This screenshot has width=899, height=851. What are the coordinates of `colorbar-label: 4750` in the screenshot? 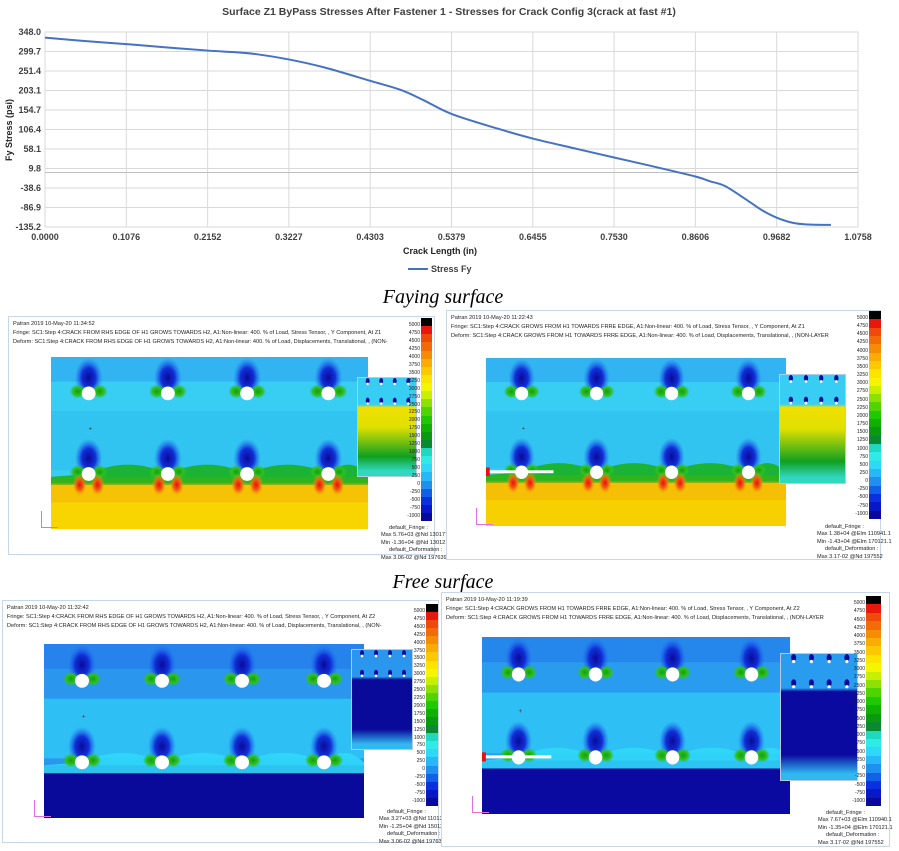 It's located at (419, 618).